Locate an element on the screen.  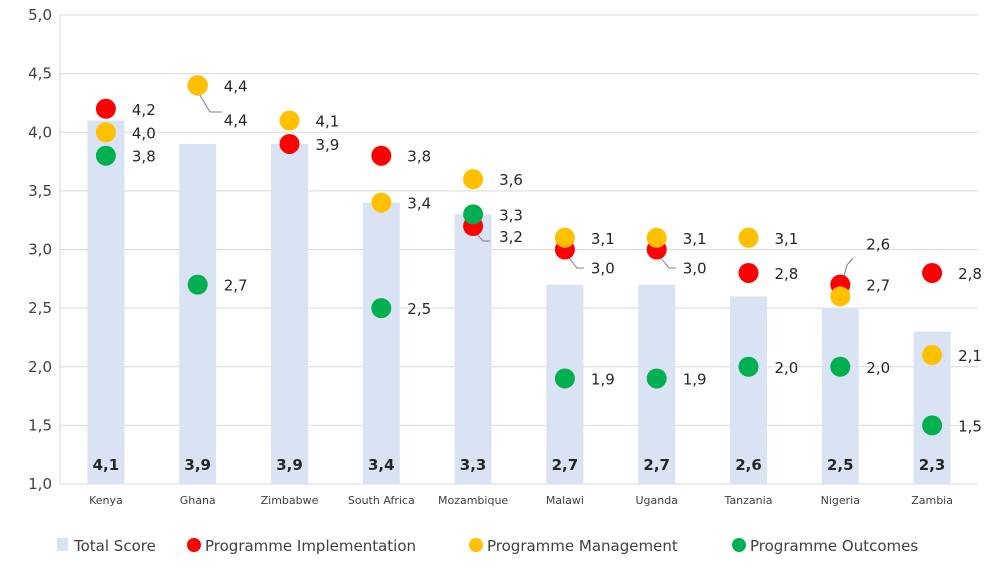
label-programme-management-nigeria: 2,6 is located at coordinates (878, 244).